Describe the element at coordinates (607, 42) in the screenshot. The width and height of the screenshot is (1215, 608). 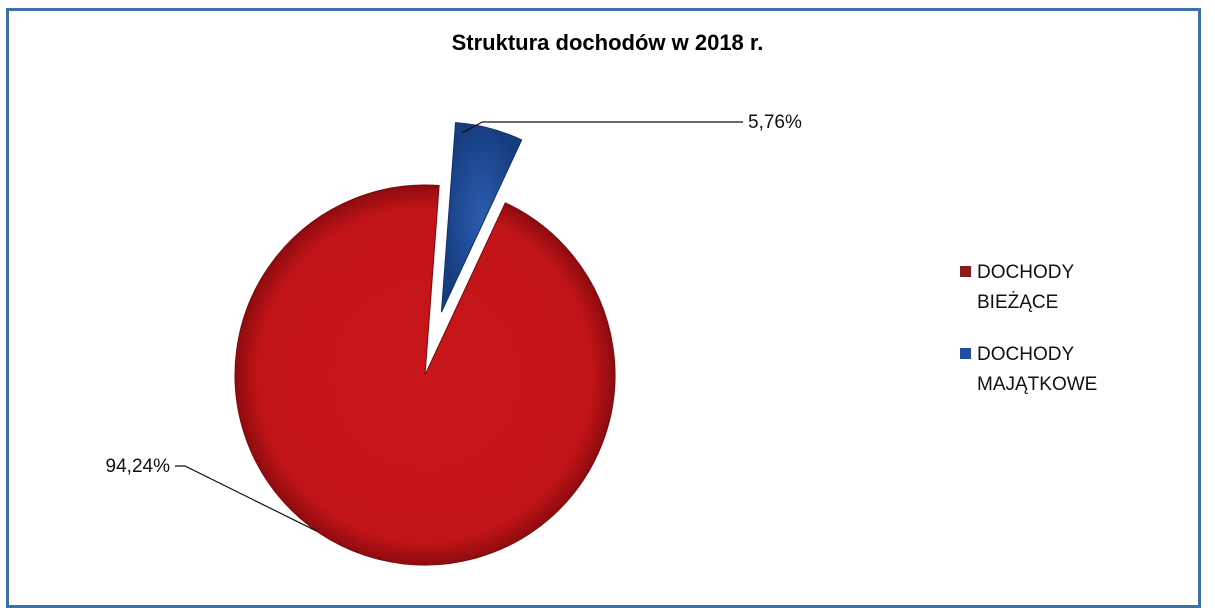
I see `chart-title: Struktura dochodów w 2018 r.` at that location.